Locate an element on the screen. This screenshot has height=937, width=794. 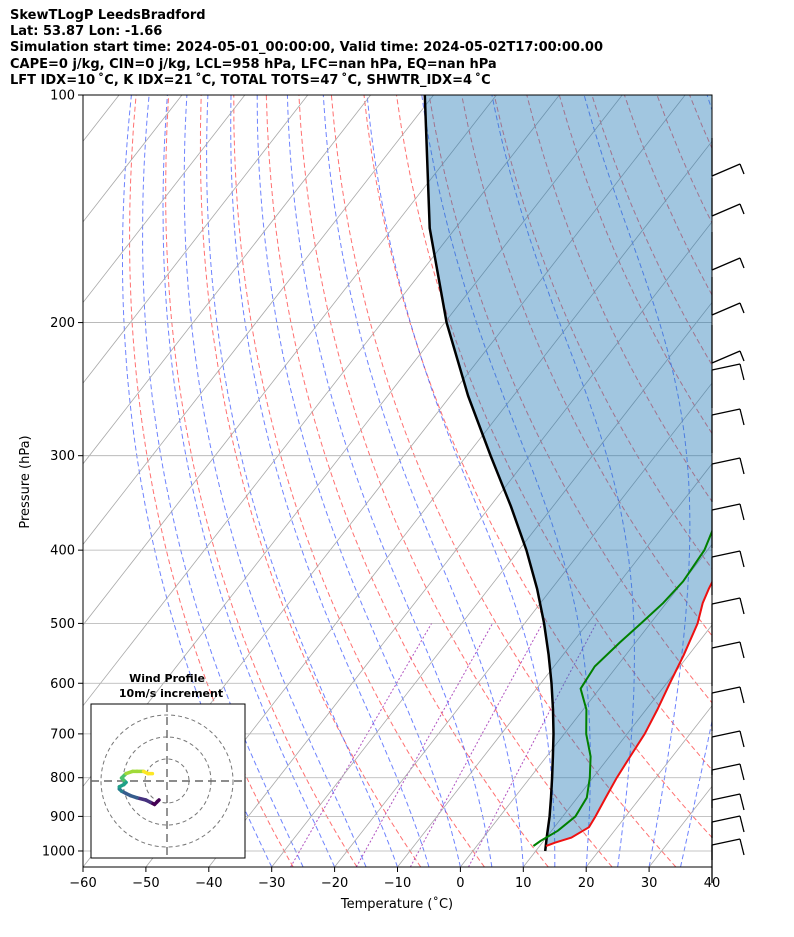
wind-profile-frame is located at coordinates (168, 781).